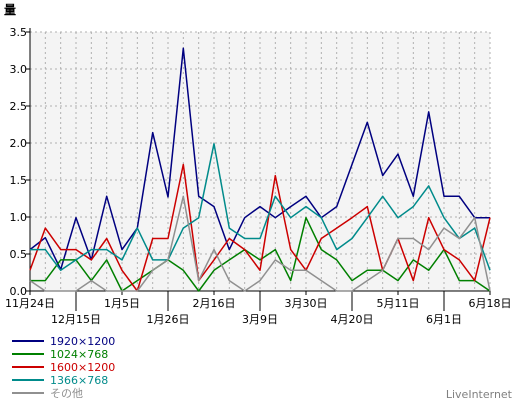 This screenshot has height=409, width=520. What do you see at coordinates (260, 319) in the screenshot?
I see `x-tick-label: 3月9日` at bounding box center [260, 319].